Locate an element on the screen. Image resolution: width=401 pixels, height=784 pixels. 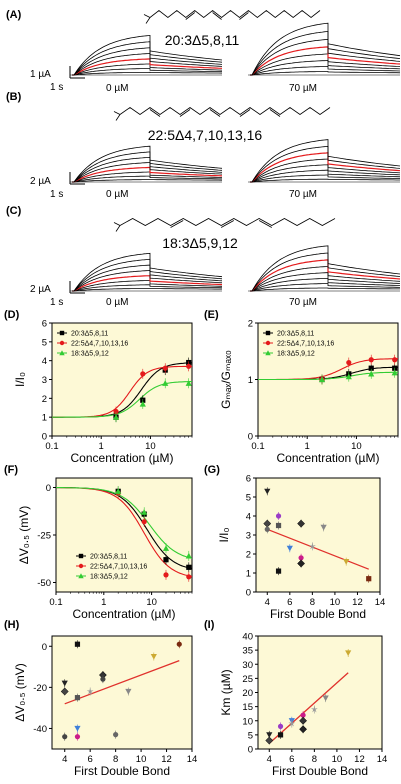
panel-label-i: (I) is located at coordinates (209, 625).